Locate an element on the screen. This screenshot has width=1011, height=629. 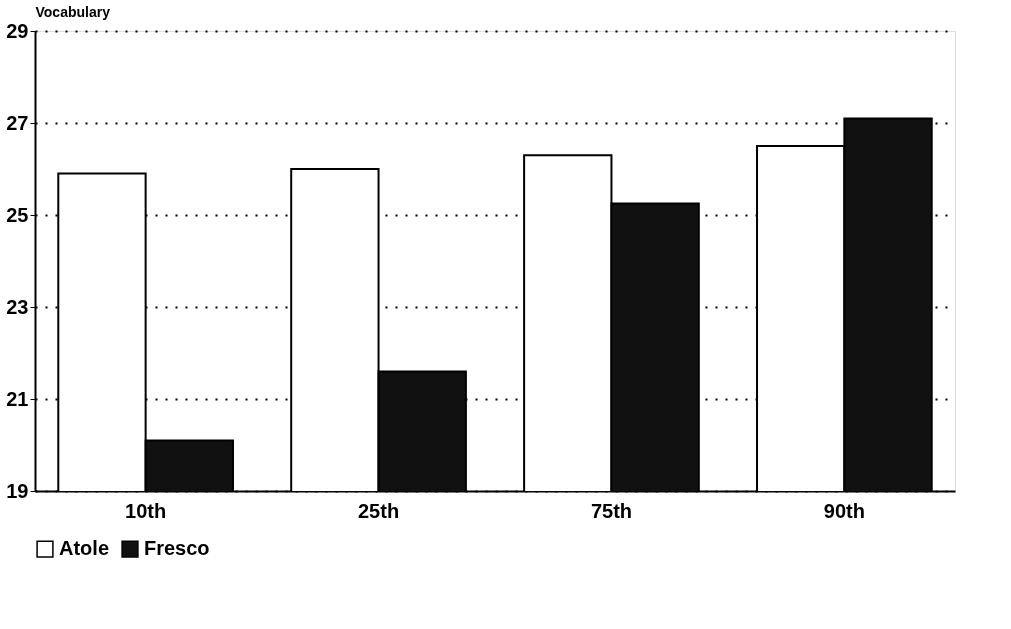
x-tick-label: 10th is located at coordinates (146, 510).